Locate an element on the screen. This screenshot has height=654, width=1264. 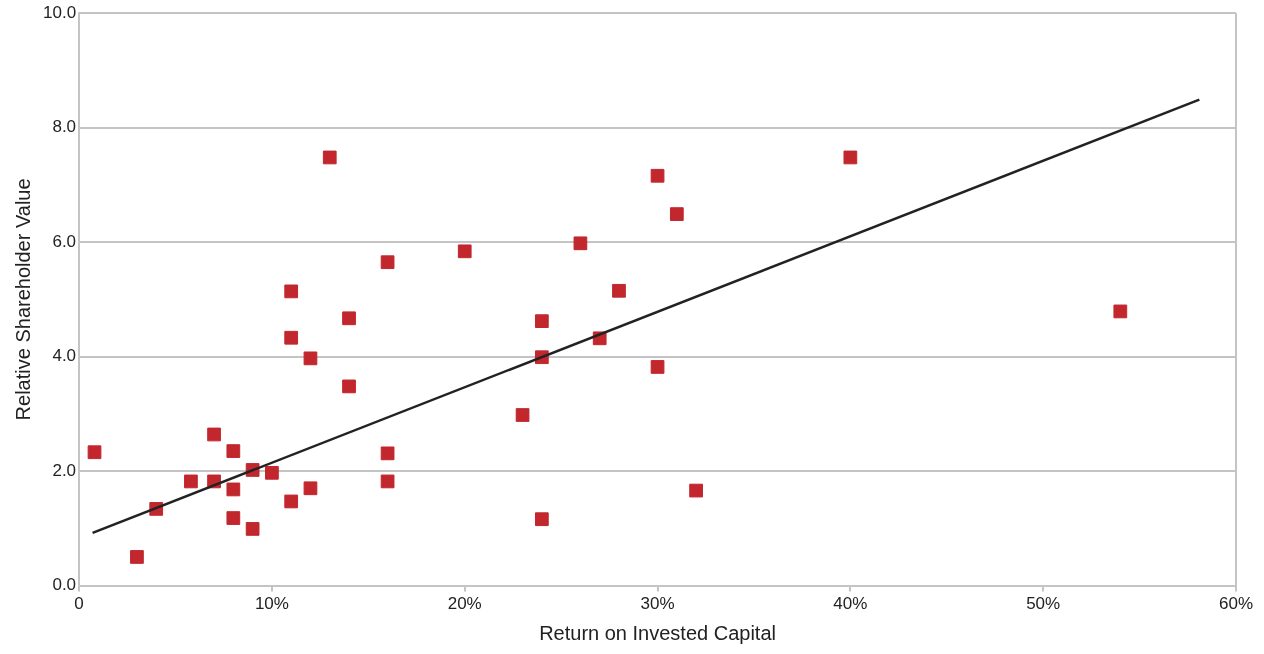
x-tick-label: 30% is located at coordinates (657, 604).